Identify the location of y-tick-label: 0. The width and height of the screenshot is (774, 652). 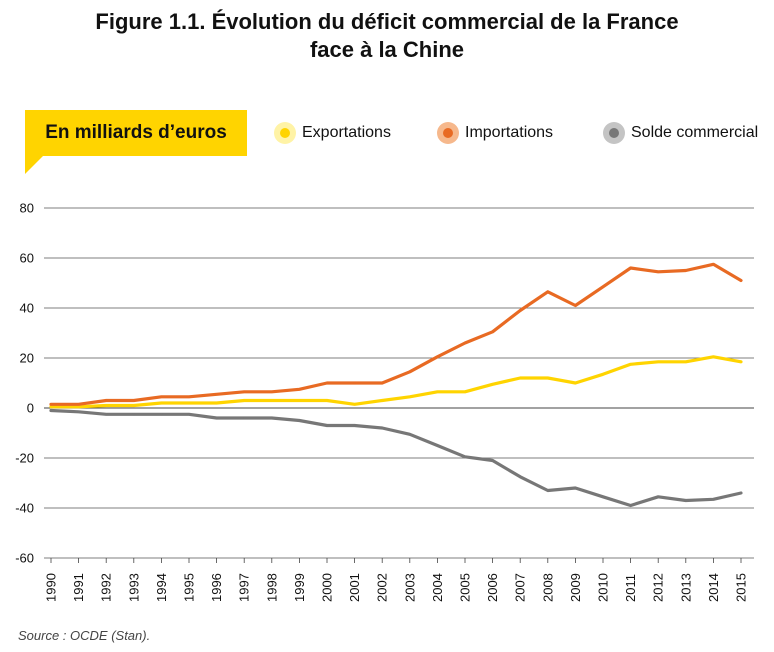
(30, 408).